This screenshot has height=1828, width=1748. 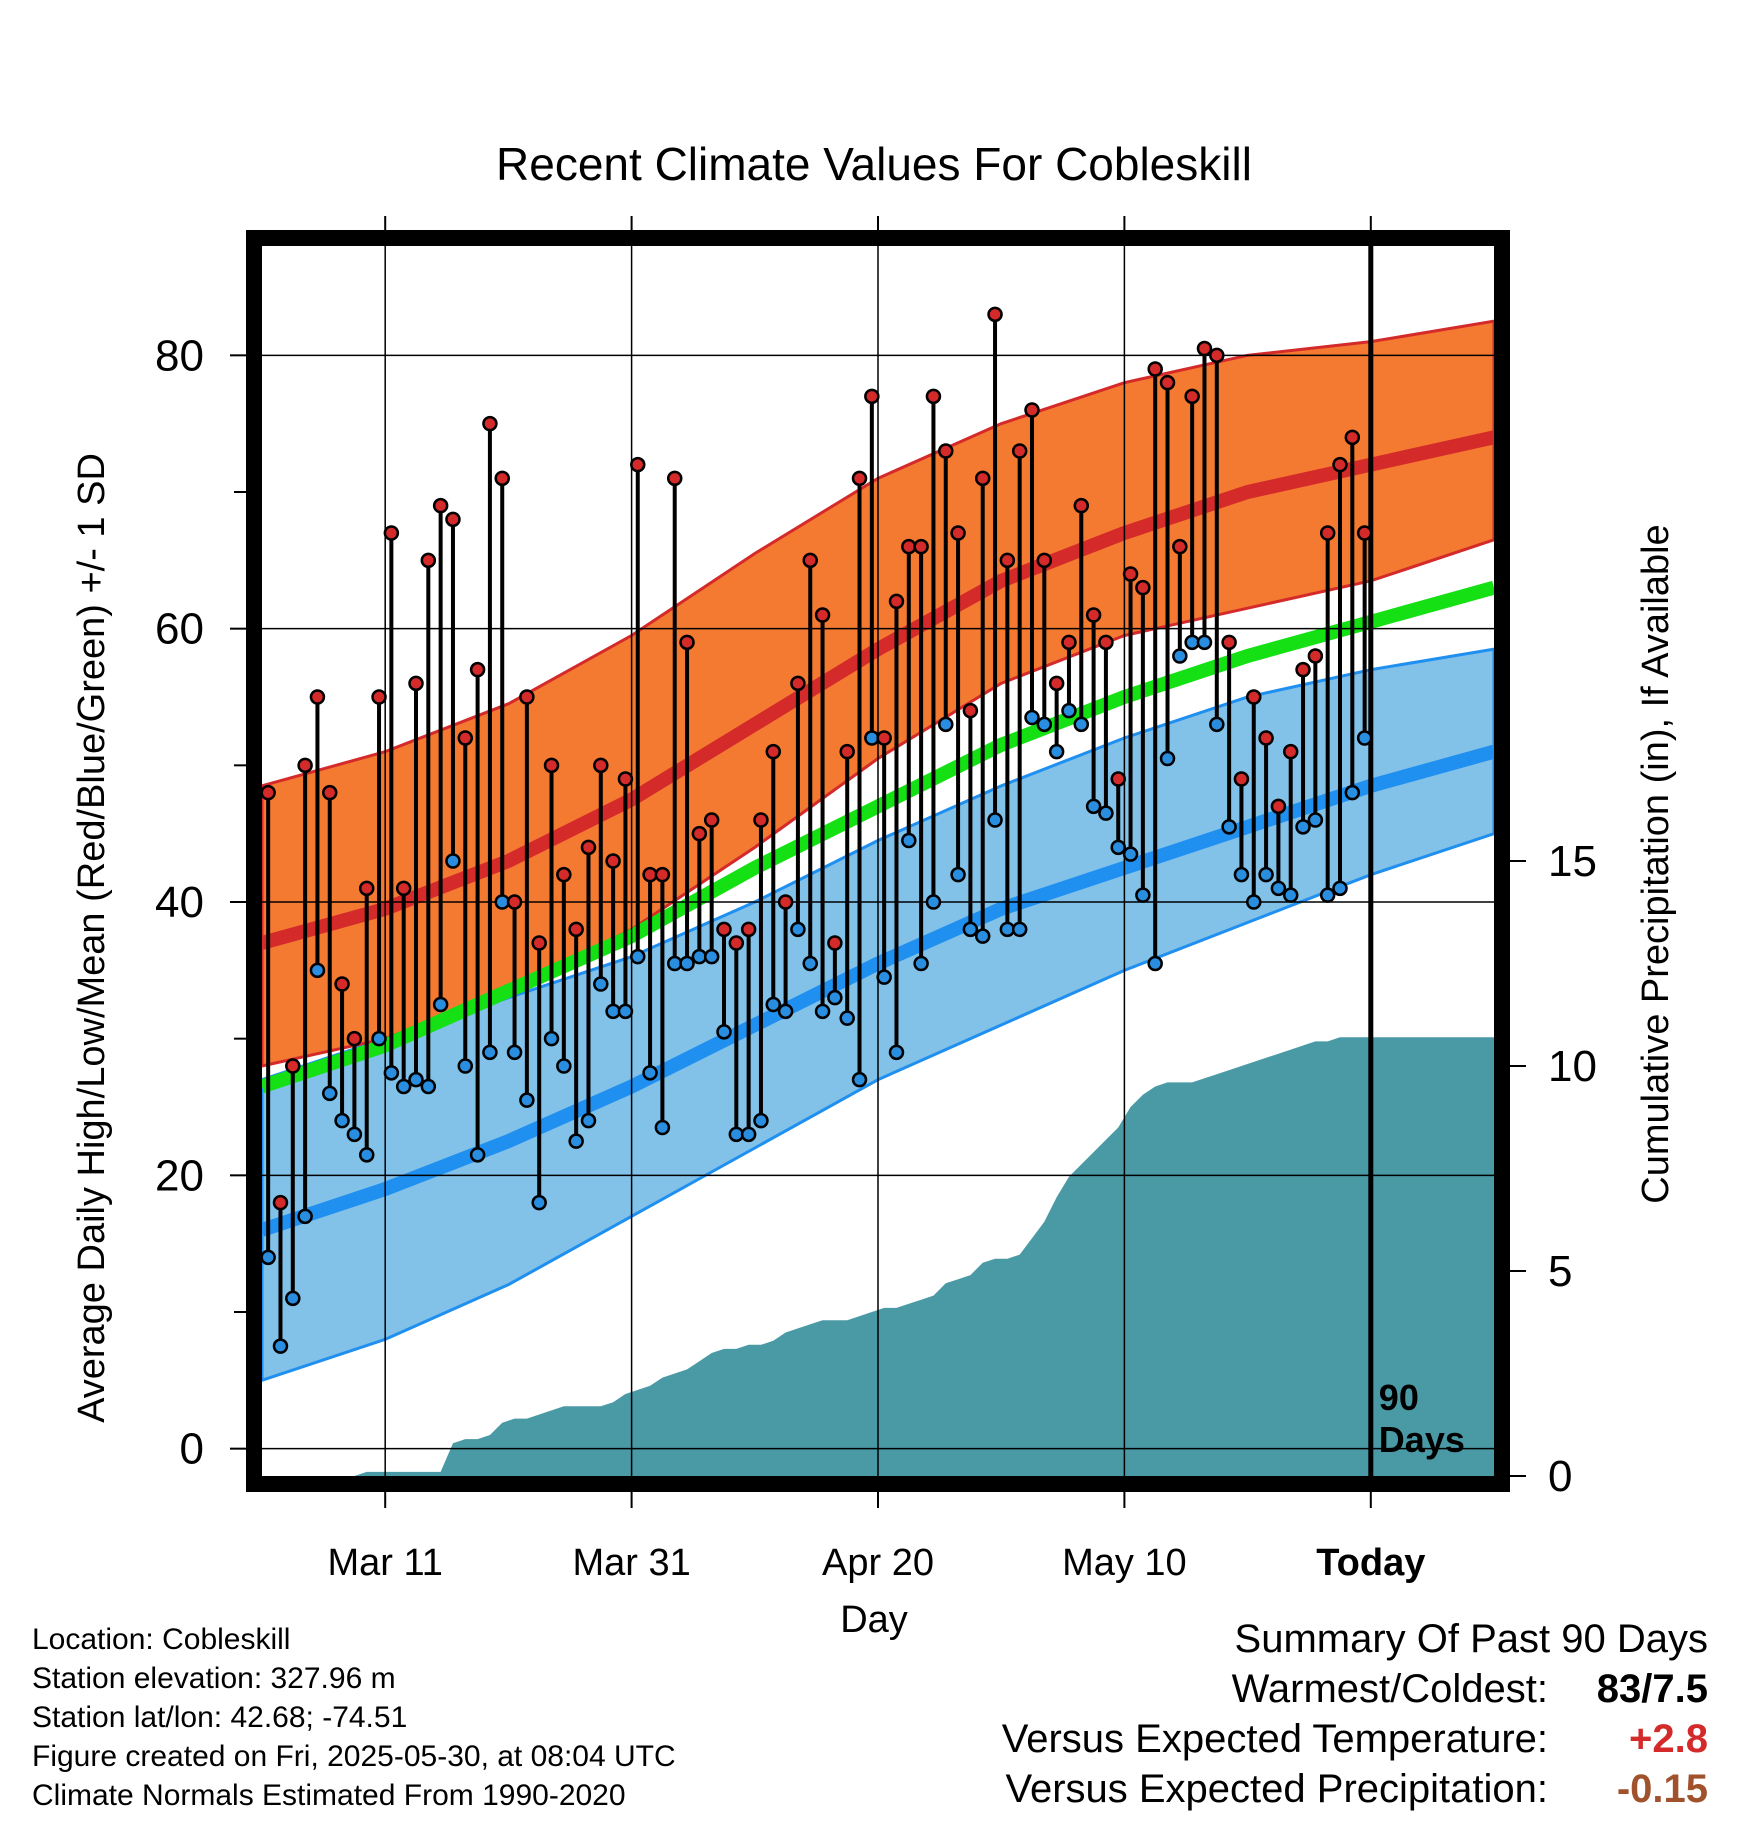 I want to click on precip-label: Versus Expected Precipitation:, so click(x=1276, y=1789).